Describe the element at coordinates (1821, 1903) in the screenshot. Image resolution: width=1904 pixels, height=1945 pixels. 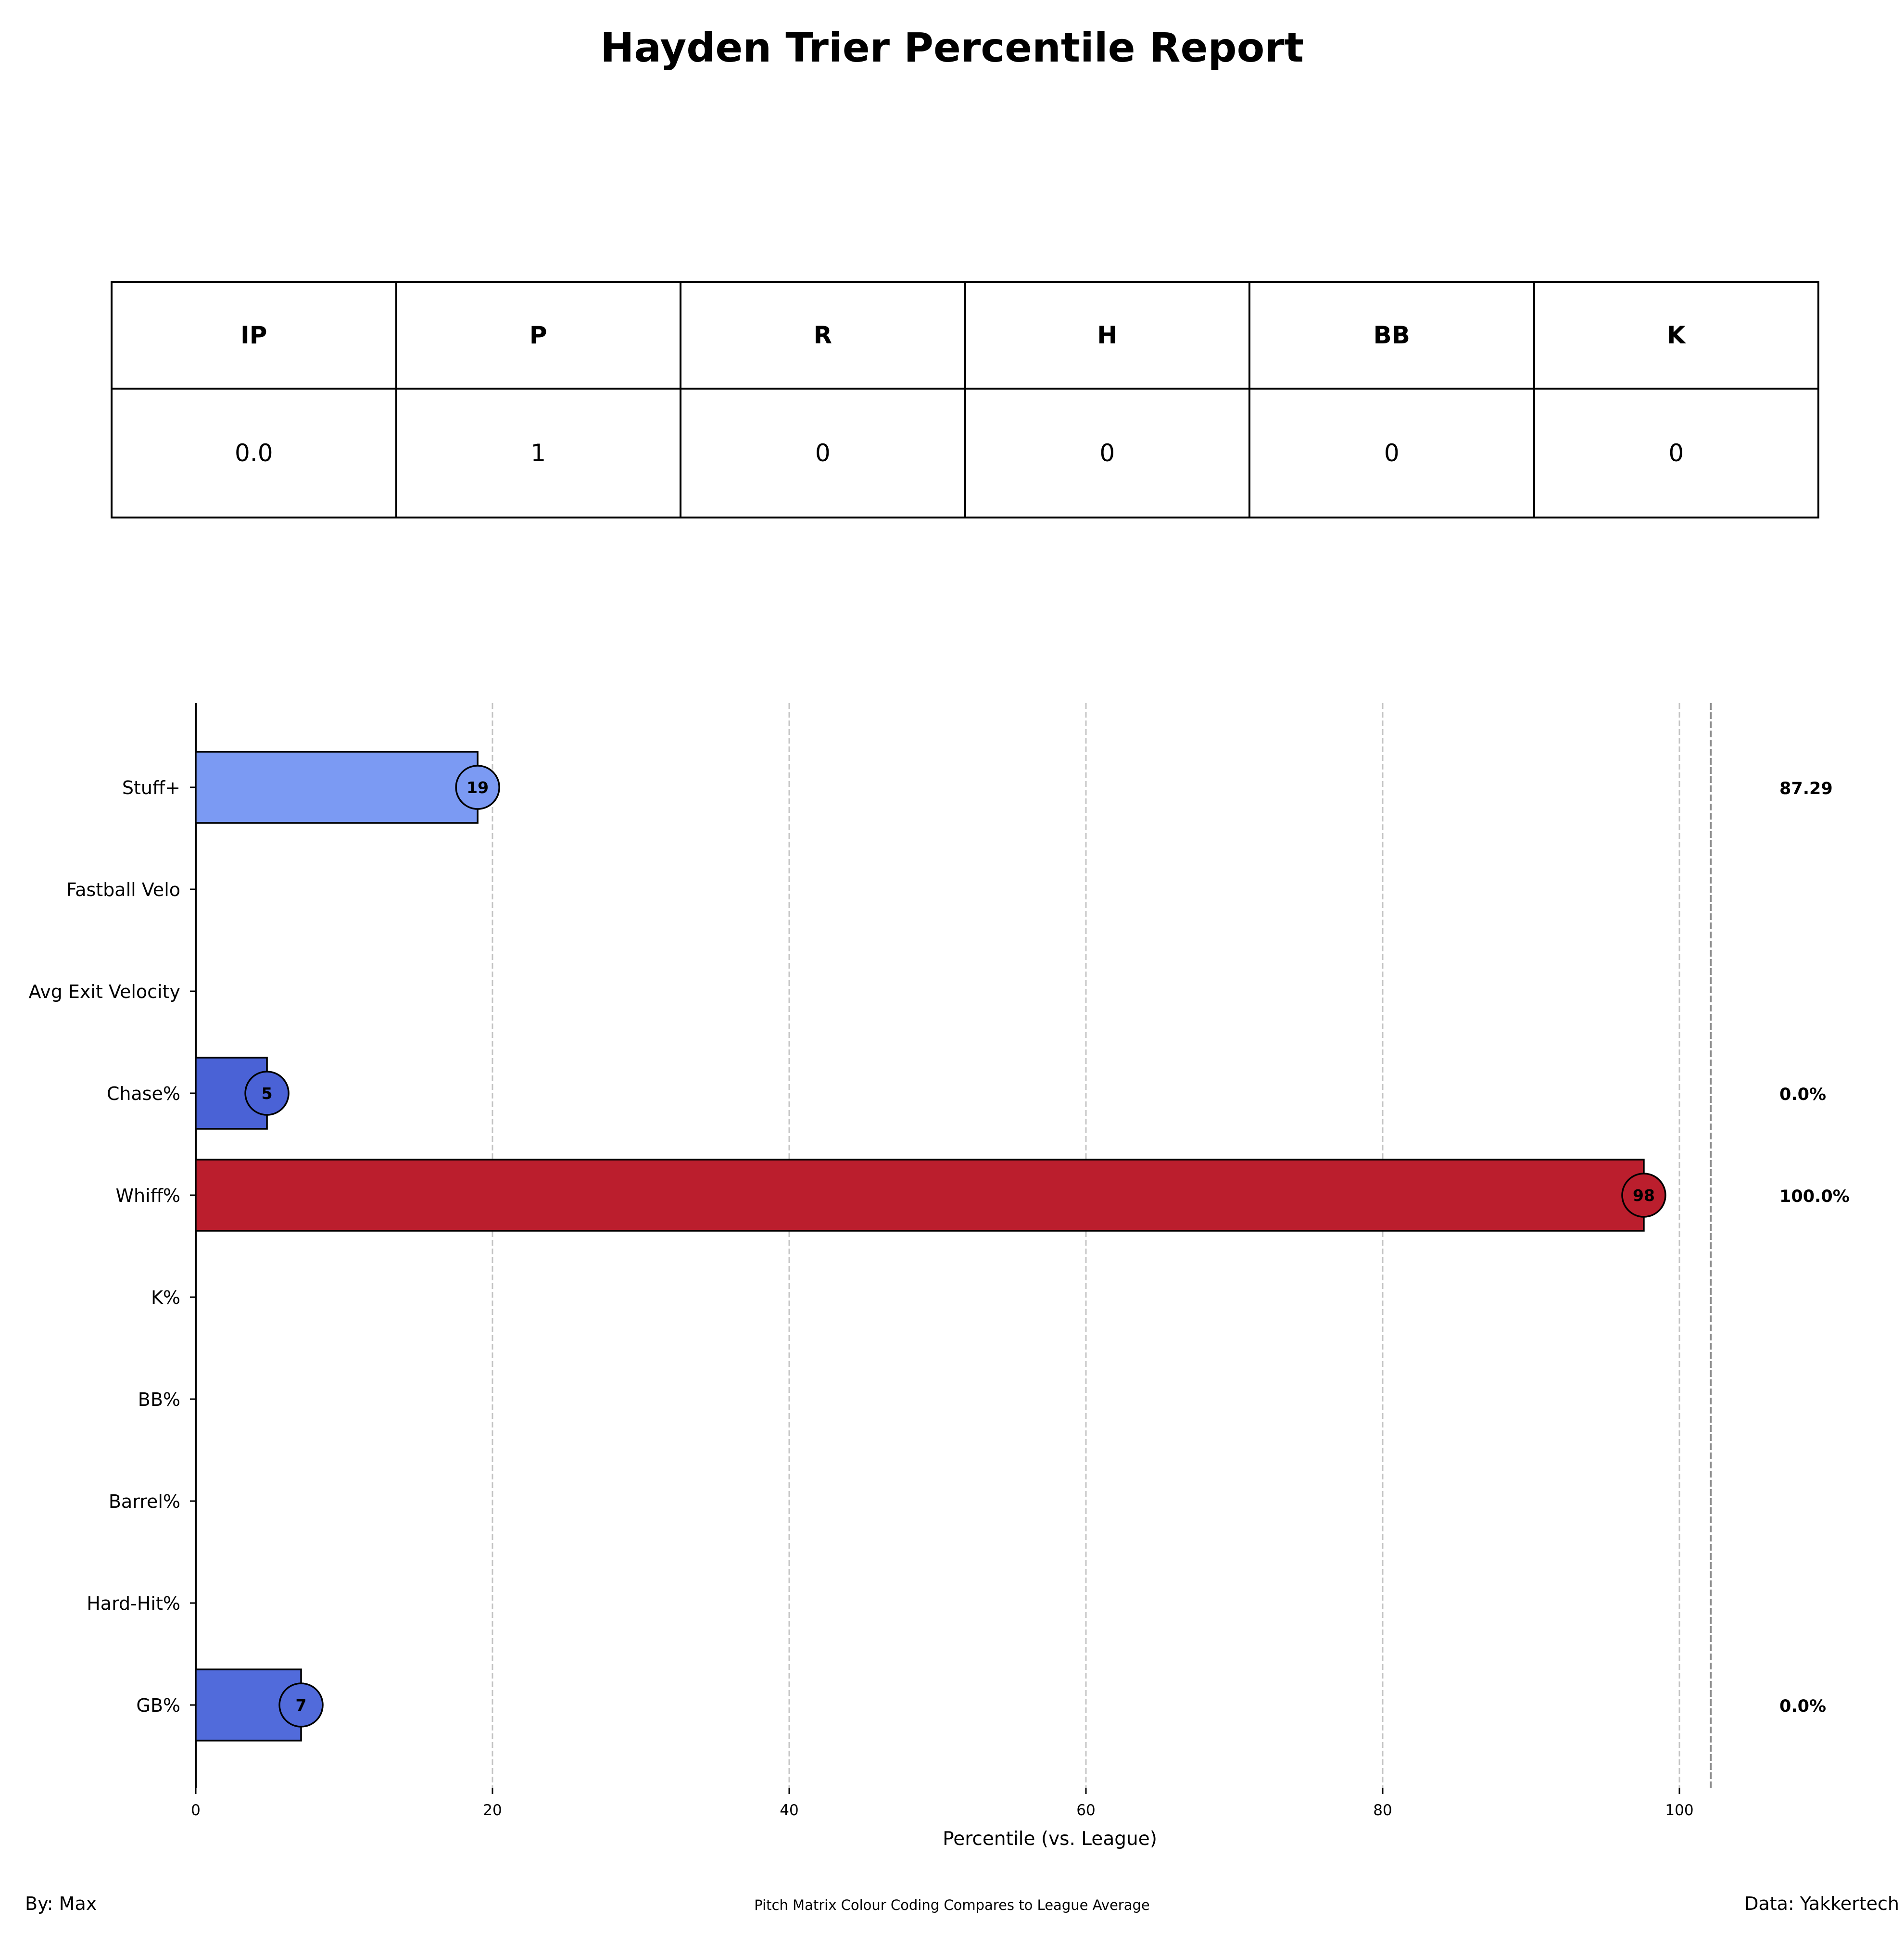
I see `footer-source: Data: Yakkertech` at that location.